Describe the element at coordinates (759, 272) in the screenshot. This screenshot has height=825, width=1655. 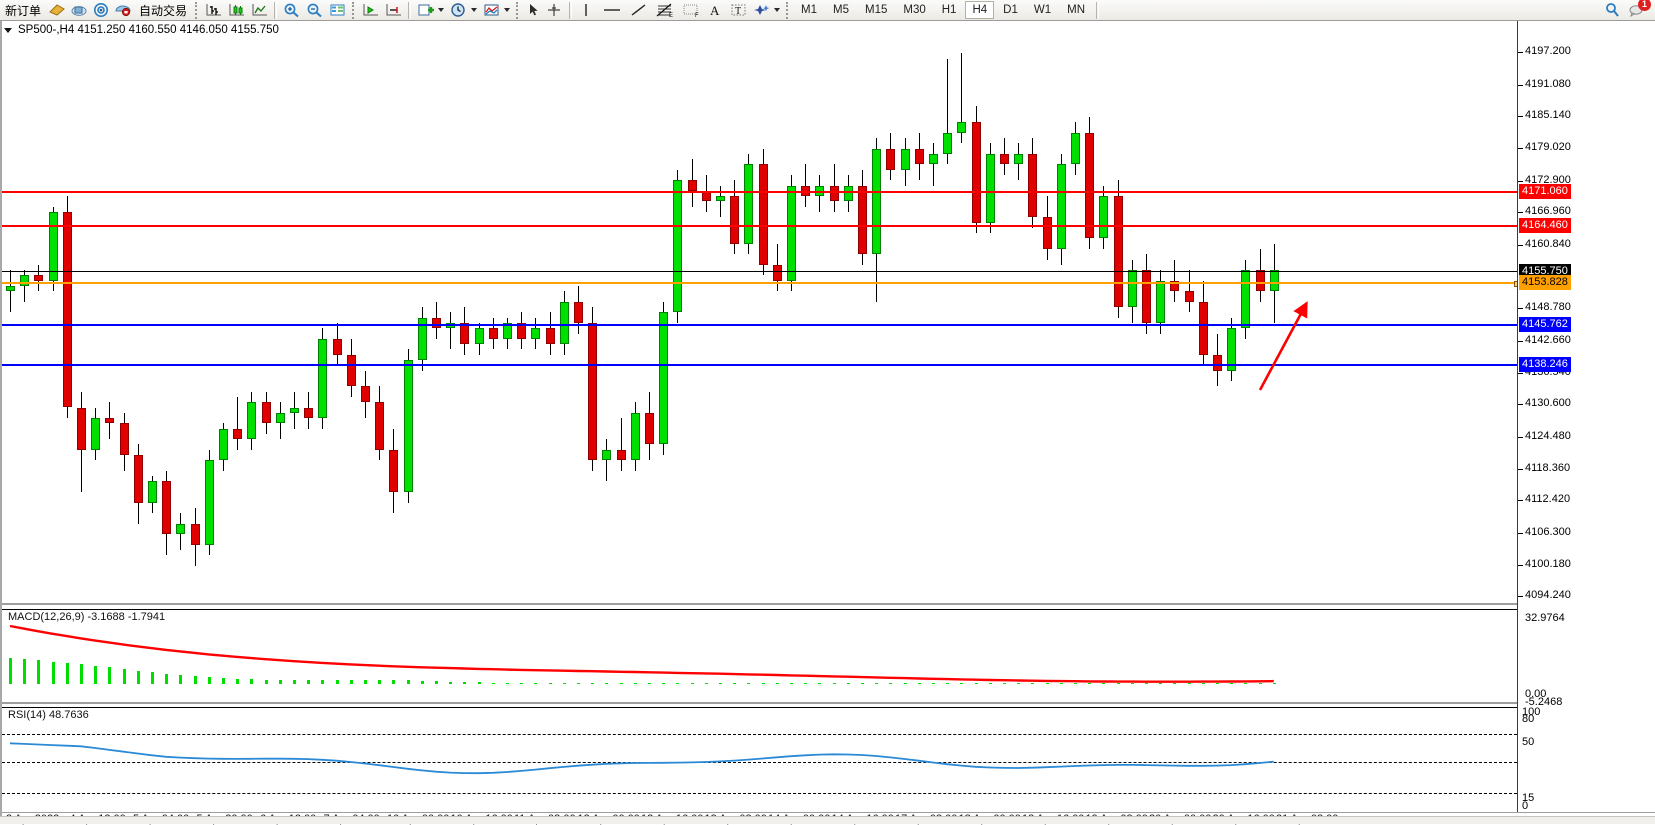
I see `level-line-current-price` at that location.